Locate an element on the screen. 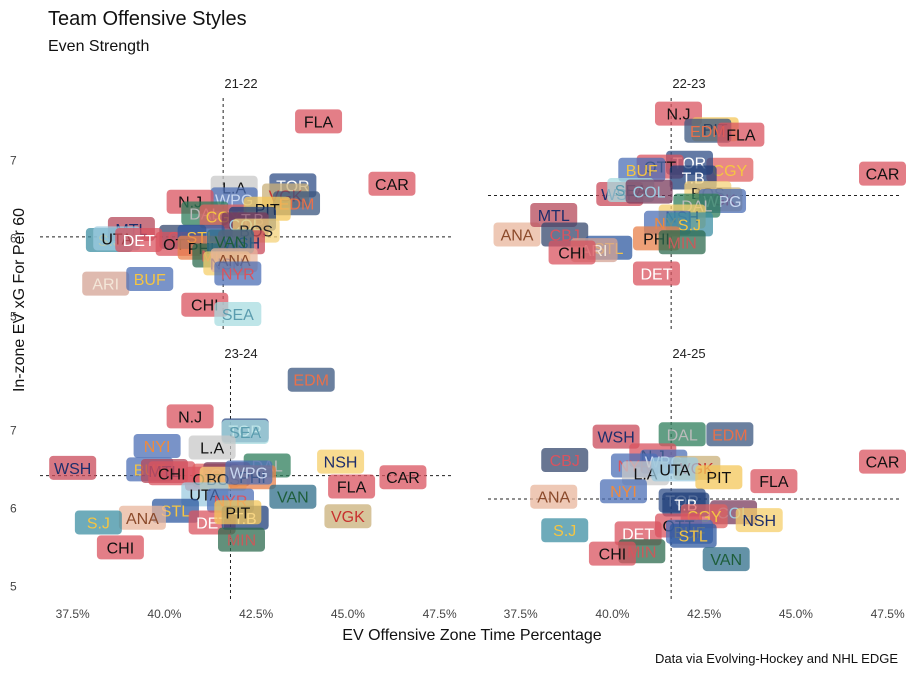 The width and height of the screenshot is (908, 677). team-label: ARI is located at coordinates (105, 285).